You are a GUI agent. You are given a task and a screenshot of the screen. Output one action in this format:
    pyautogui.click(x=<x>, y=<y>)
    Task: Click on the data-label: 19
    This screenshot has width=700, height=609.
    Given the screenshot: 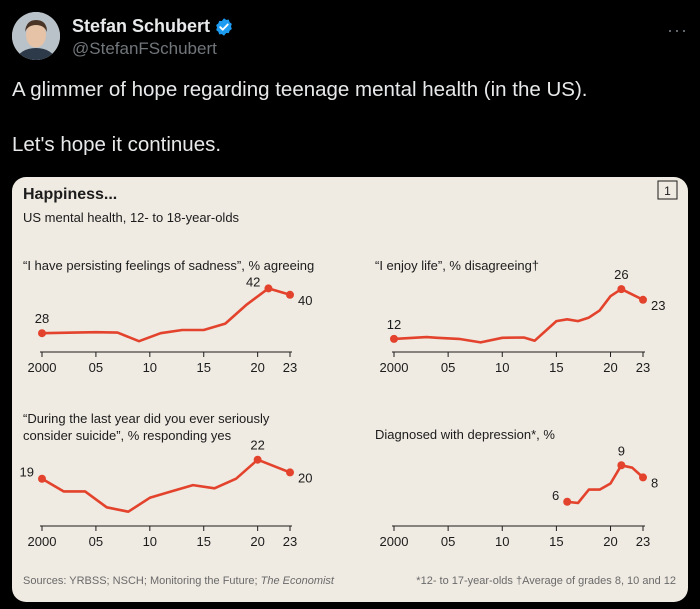 What is the action you would take?
    pyautogui.click(x=27, y=472)
    